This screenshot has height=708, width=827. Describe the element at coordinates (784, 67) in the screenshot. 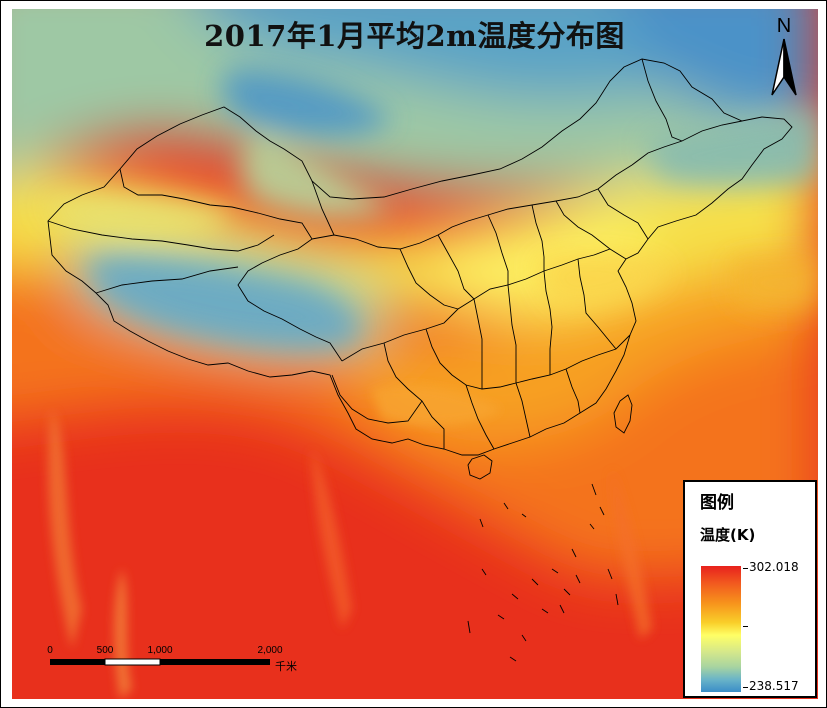

I see `north-arrow-icon` at that location.